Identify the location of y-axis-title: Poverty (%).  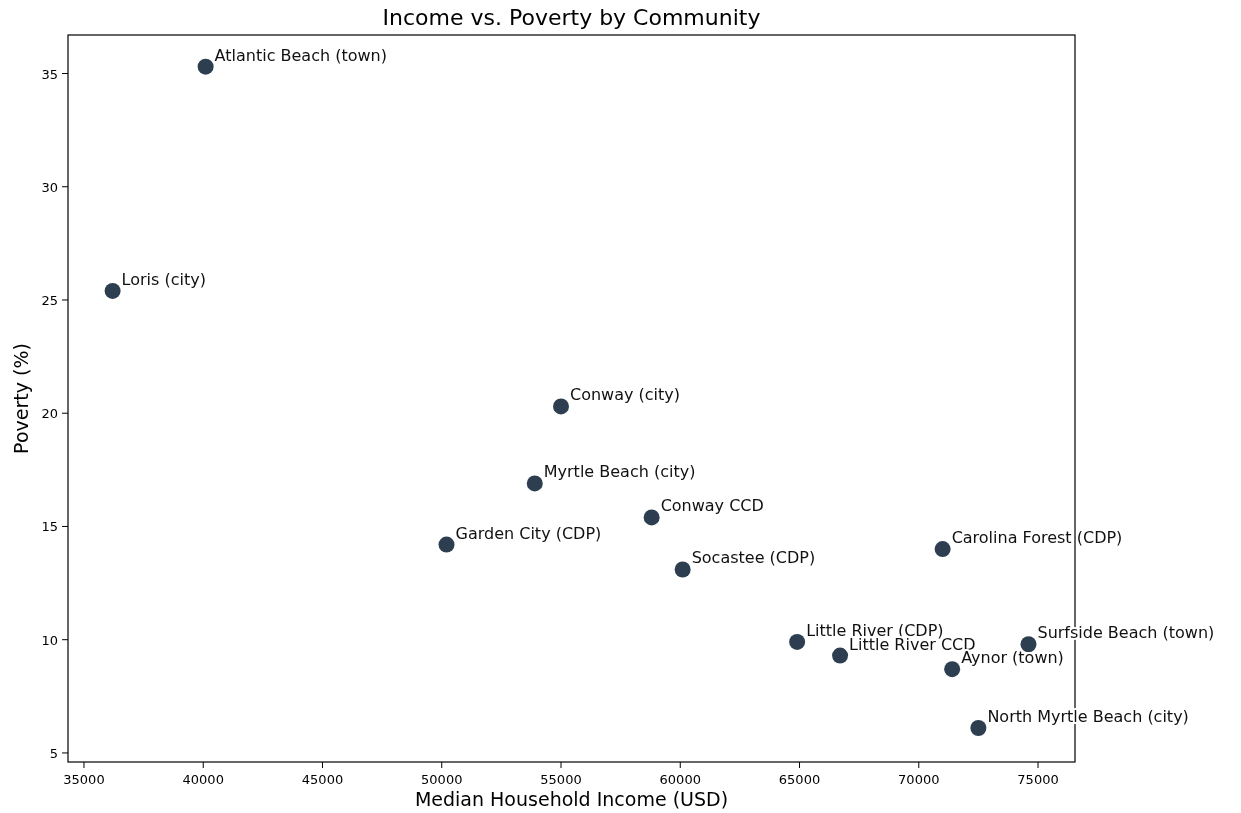
(21, 398).